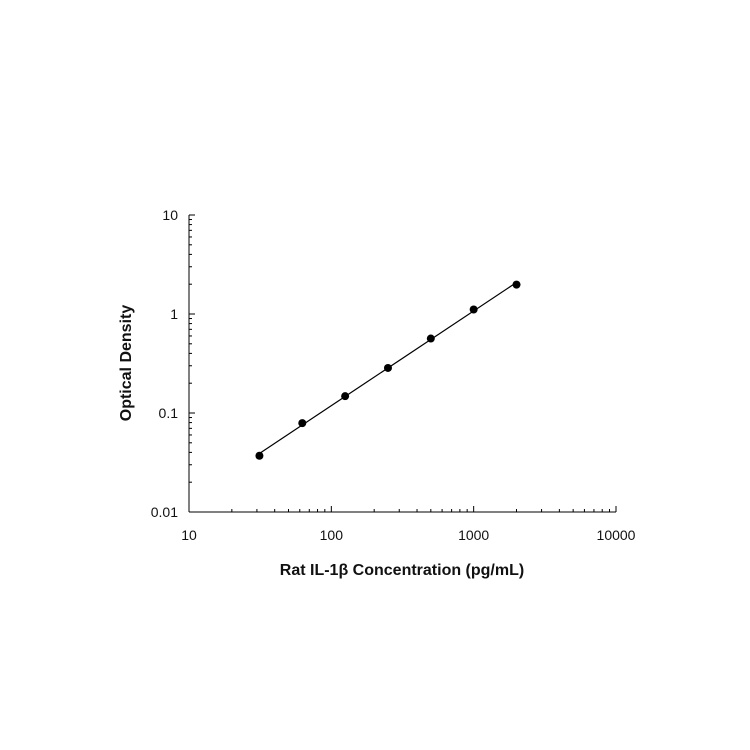 The height and width of the screenshot is (750, 750). I want to click on x-axis-title: Rat IL-1β Concentration (pg/mL), so click(402, 570).